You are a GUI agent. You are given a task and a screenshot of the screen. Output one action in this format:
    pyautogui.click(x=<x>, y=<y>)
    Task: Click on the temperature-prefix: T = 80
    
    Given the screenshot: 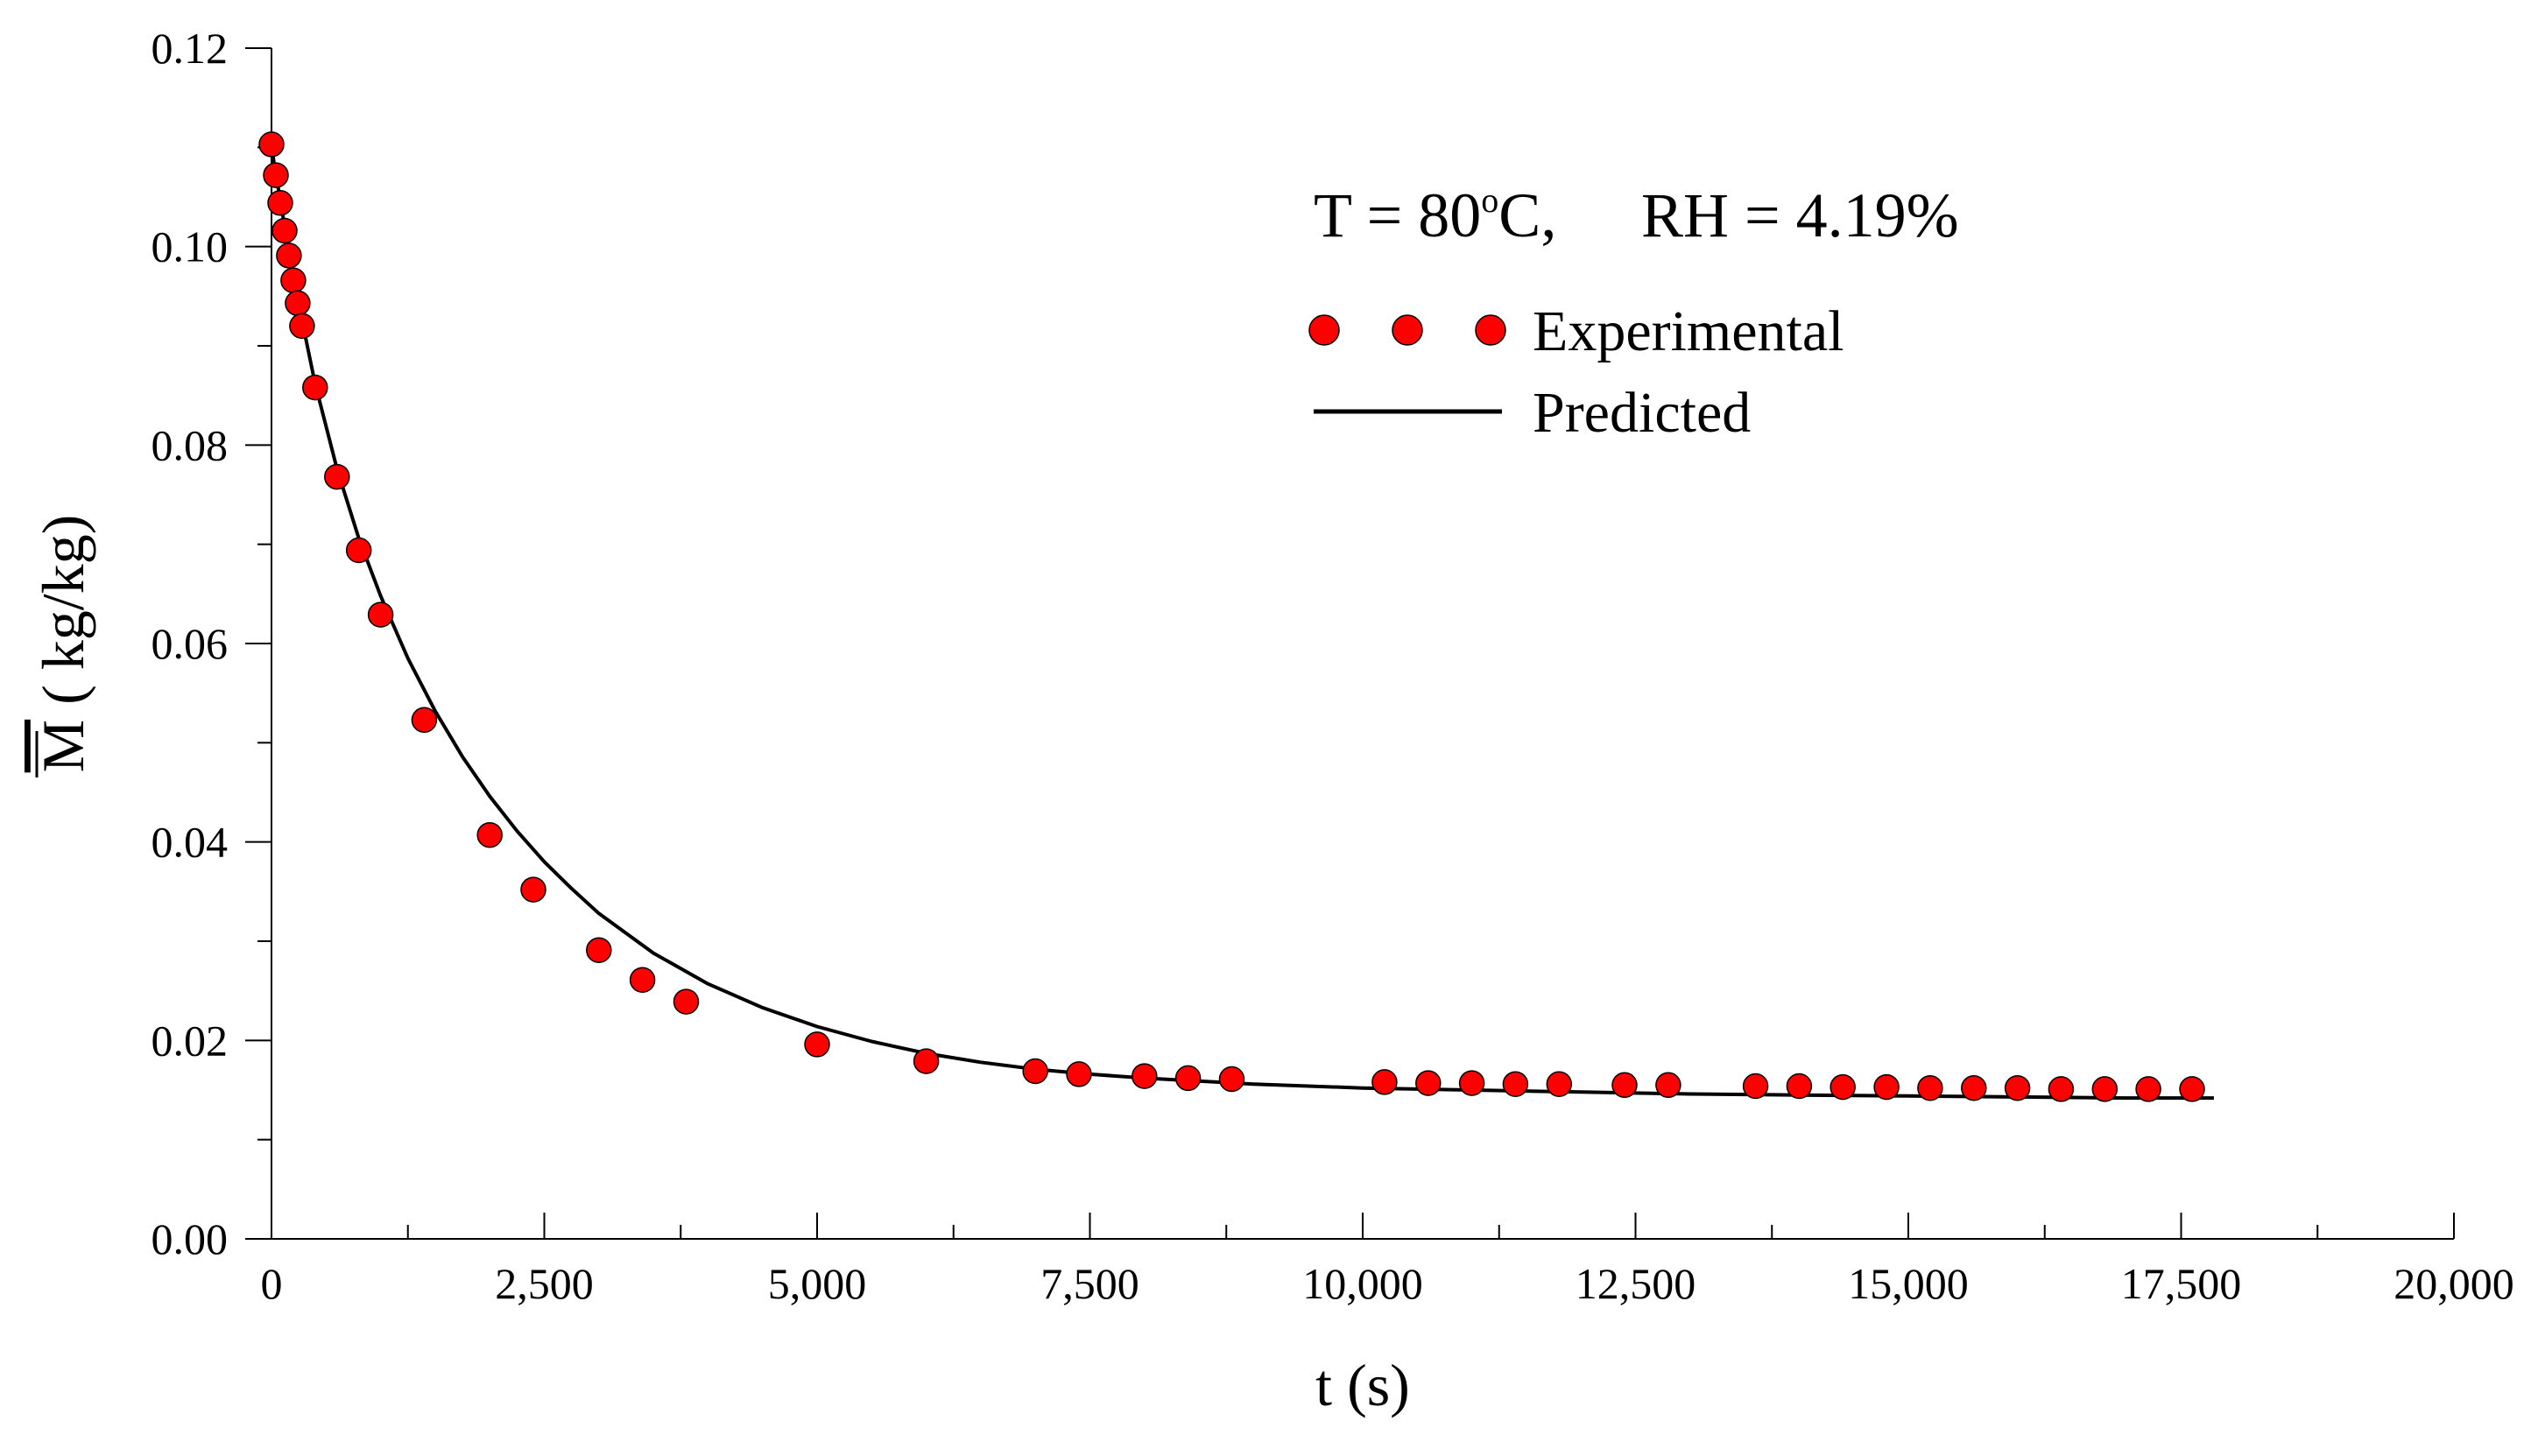 What is the action you would take?
    pyautogui.click(x=1397, y=215)
    